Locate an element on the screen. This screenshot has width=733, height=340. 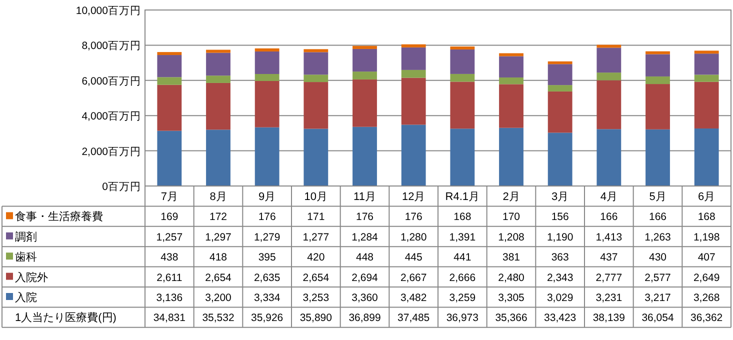
data-label: 3,334 is located at coordinates (267, 298).